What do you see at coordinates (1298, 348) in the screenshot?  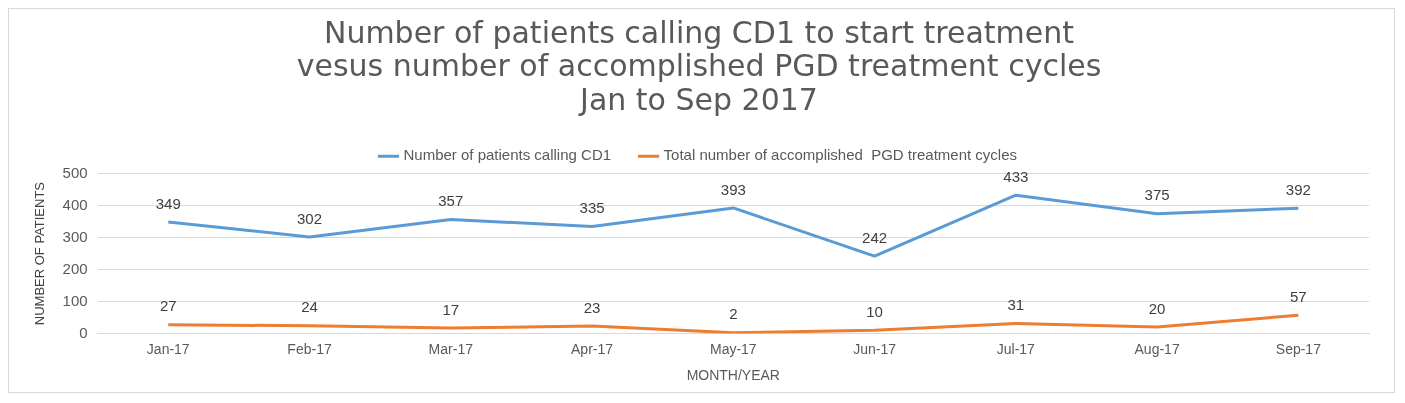 I see `x-tick-label: Sep-17` at bounding box center [1298, 348].